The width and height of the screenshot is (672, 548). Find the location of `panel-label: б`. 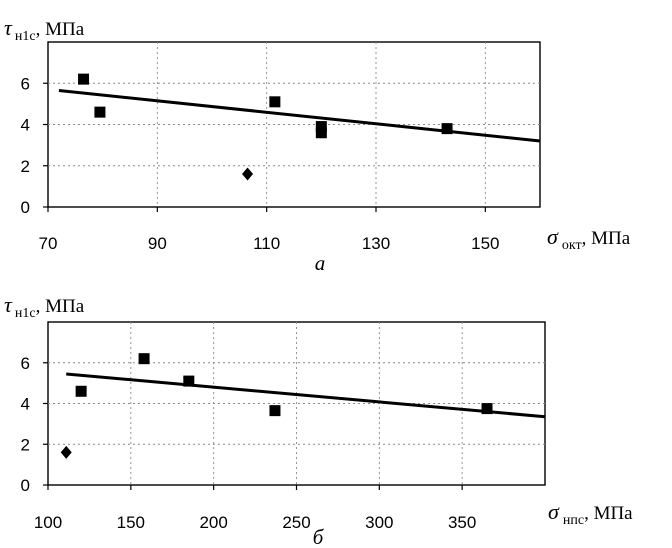

panel-label: б is located at coordinates (319, 536).